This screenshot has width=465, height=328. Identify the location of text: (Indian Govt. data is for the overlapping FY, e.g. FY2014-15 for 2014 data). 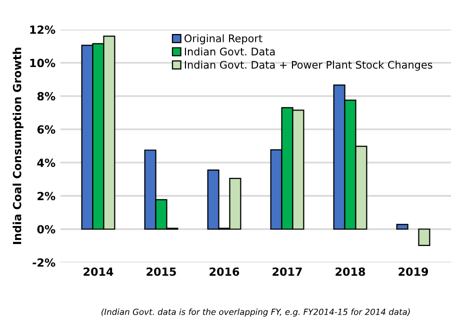
(256, 312).